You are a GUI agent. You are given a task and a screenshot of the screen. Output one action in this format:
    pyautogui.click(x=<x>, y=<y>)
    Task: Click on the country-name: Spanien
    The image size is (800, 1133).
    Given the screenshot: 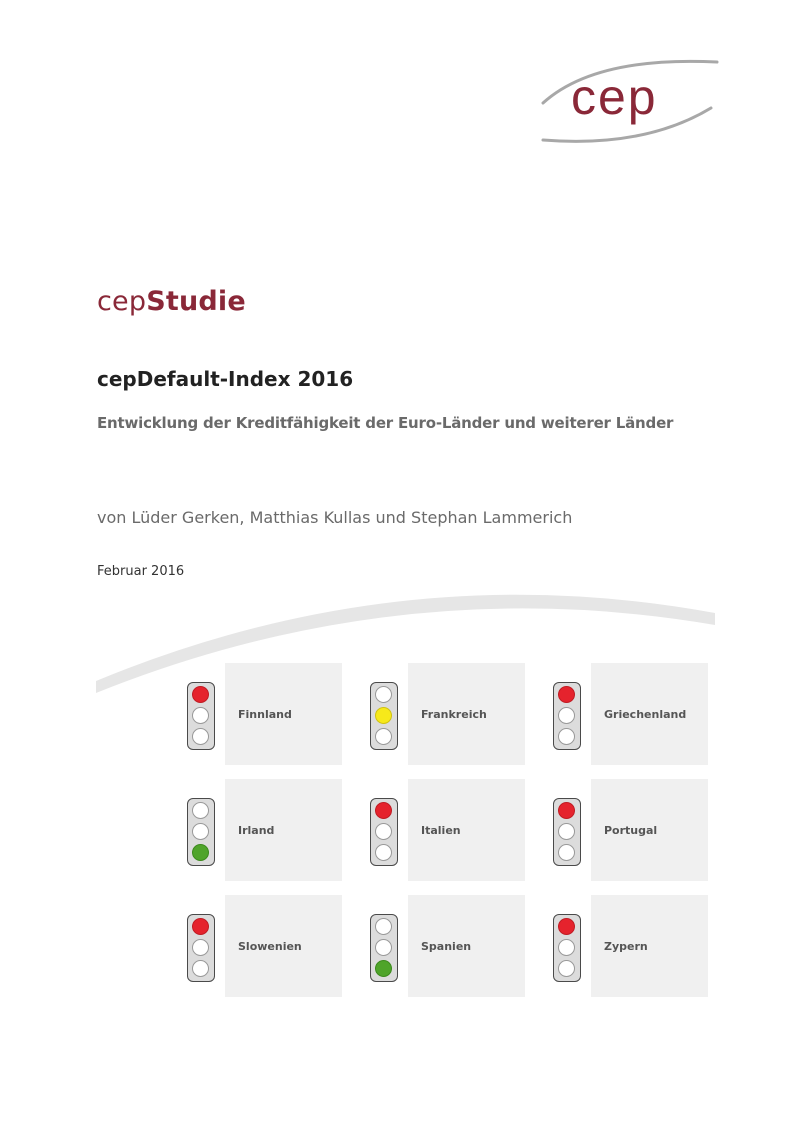 What is the action you would take?
    pyautogui.click(x=446, y=946)
    